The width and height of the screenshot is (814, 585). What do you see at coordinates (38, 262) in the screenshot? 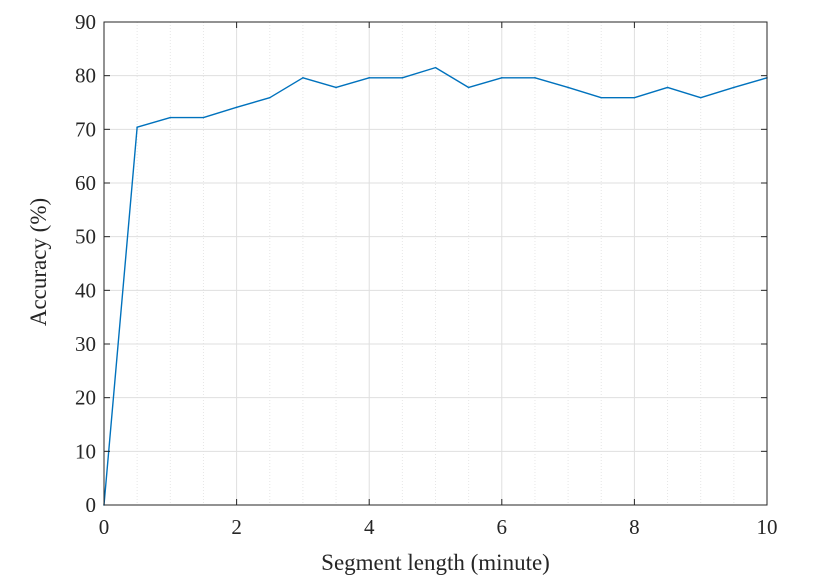
I see `y-axis-label: Accuracy (%)` at bounding box center [38, 262].